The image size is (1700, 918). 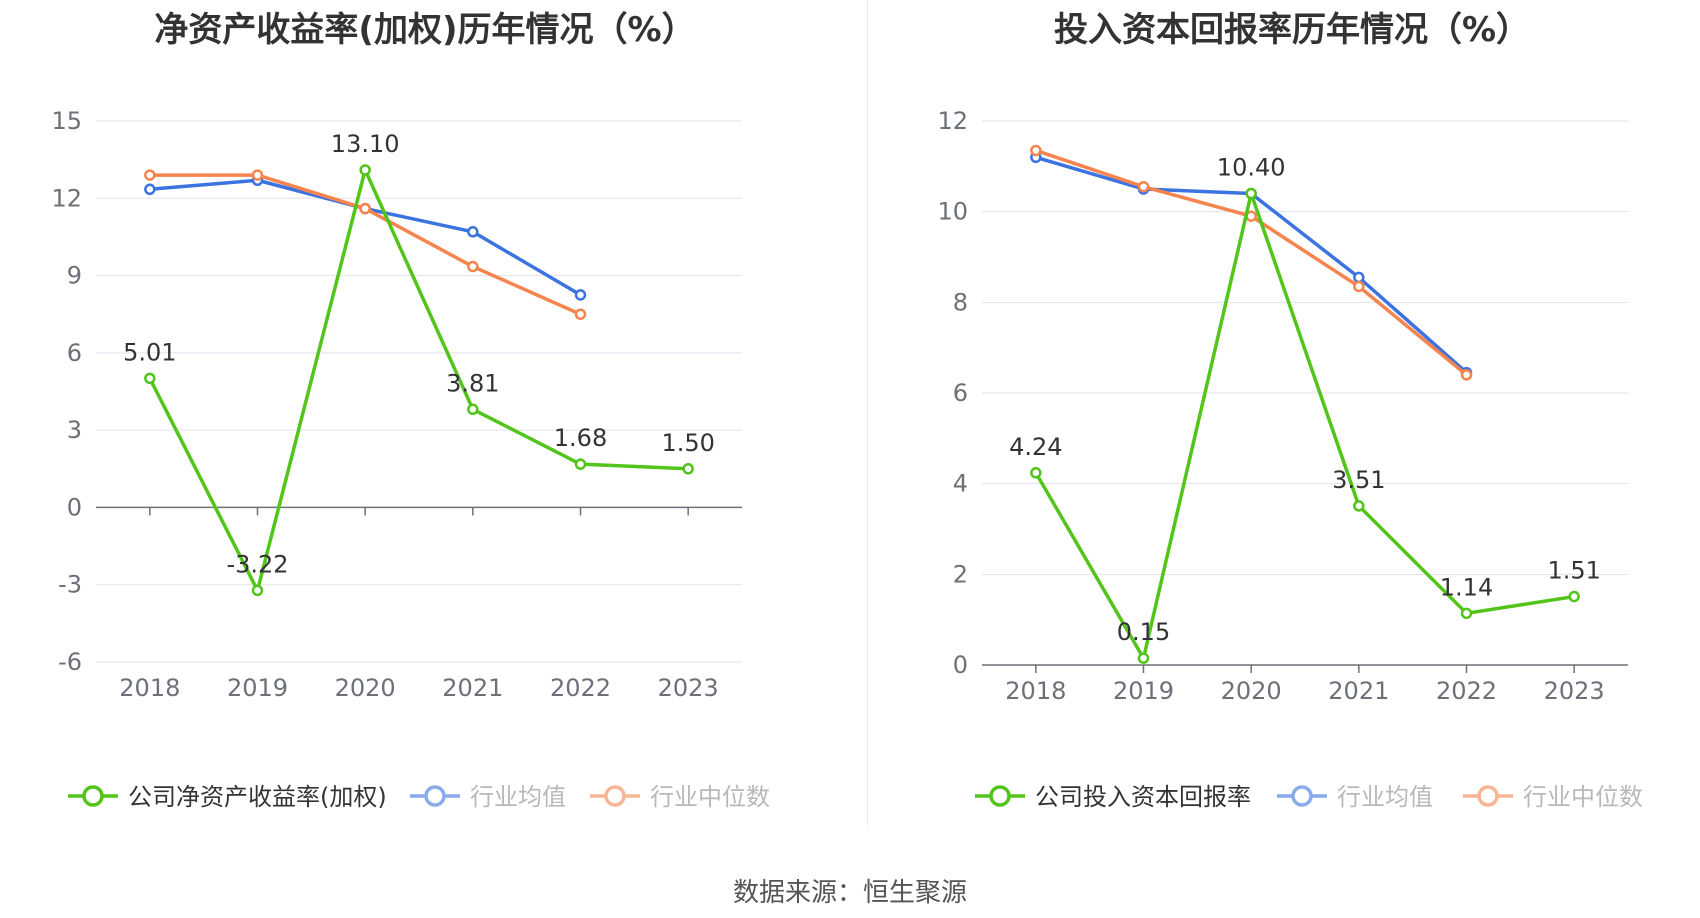 I want to click on roic-xtick-label: 2019, so click(x=1143, y=691).